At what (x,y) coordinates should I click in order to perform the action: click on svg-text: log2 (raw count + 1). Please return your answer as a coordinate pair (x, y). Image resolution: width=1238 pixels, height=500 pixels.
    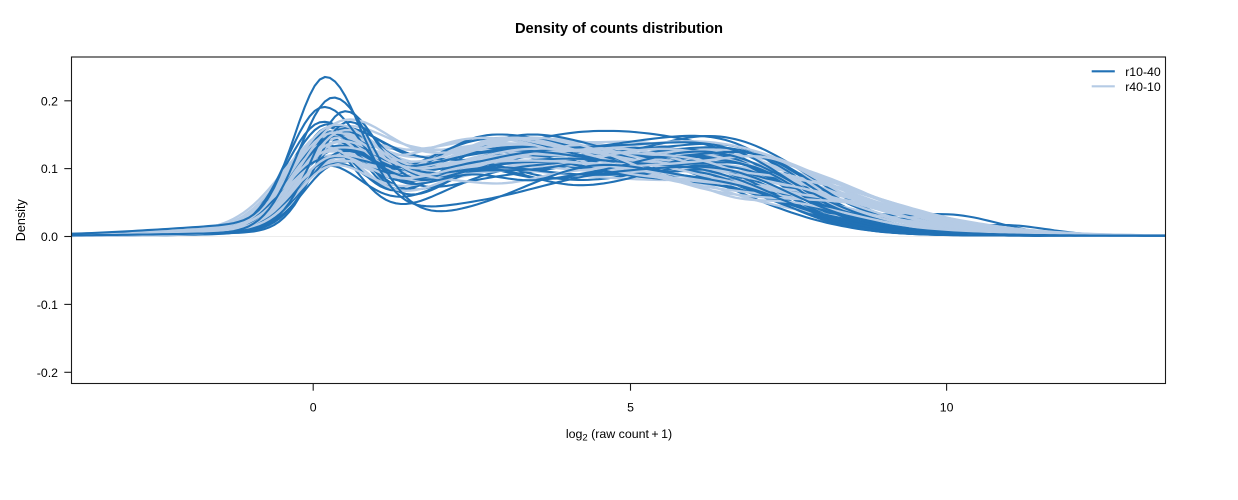
    Looking at the image, I should click on (619, 435).